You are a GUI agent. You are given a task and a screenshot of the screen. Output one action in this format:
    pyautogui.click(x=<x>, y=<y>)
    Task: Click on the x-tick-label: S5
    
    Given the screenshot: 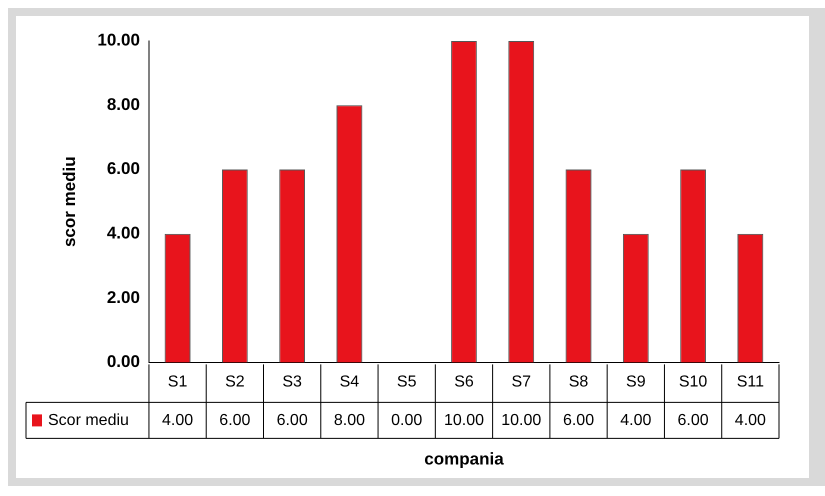 What is the action you would take?
    pyautogui.click(x=406, y=381)
    